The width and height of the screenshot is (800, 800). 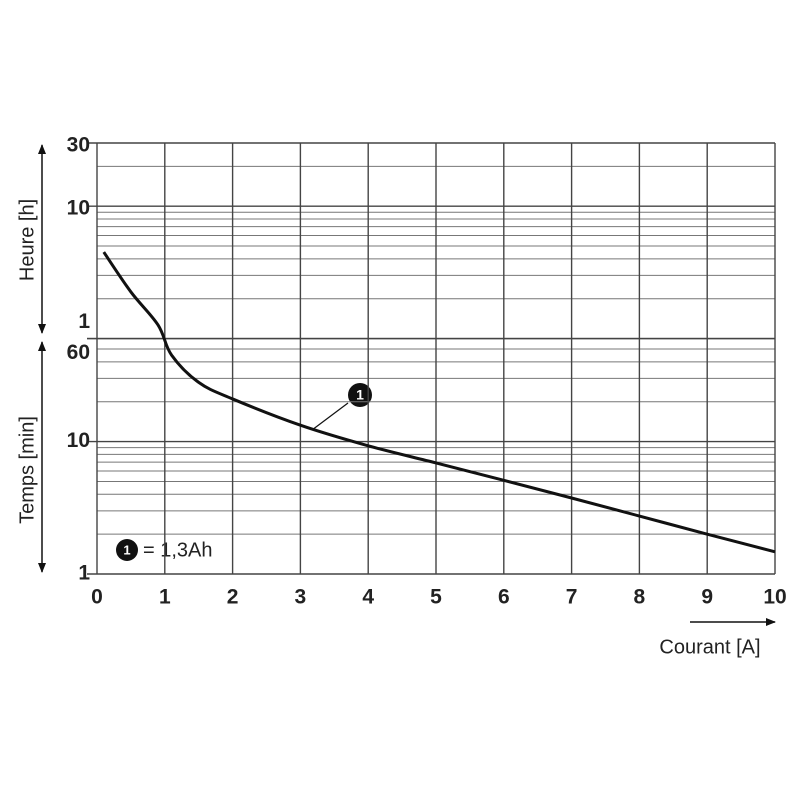 What do you see at coordinates (707, 597) in the screenshot?
I see `x-tick-label: 9` at bounding box center [707, 597].